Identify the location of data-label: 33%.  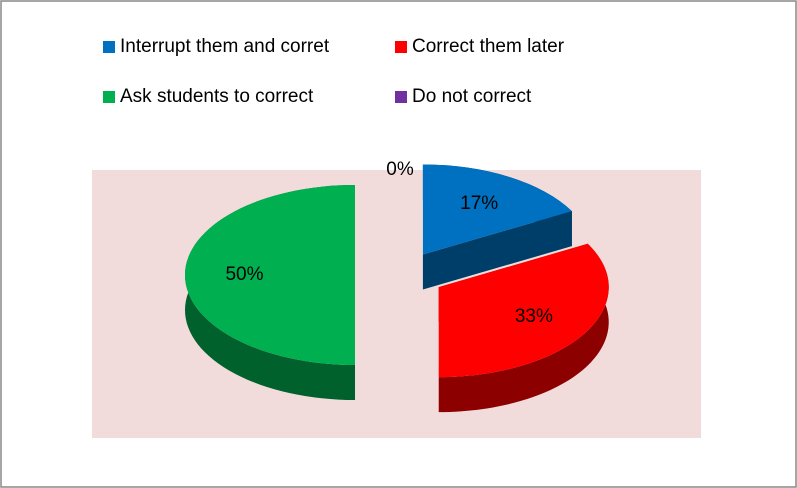
(534, 316).